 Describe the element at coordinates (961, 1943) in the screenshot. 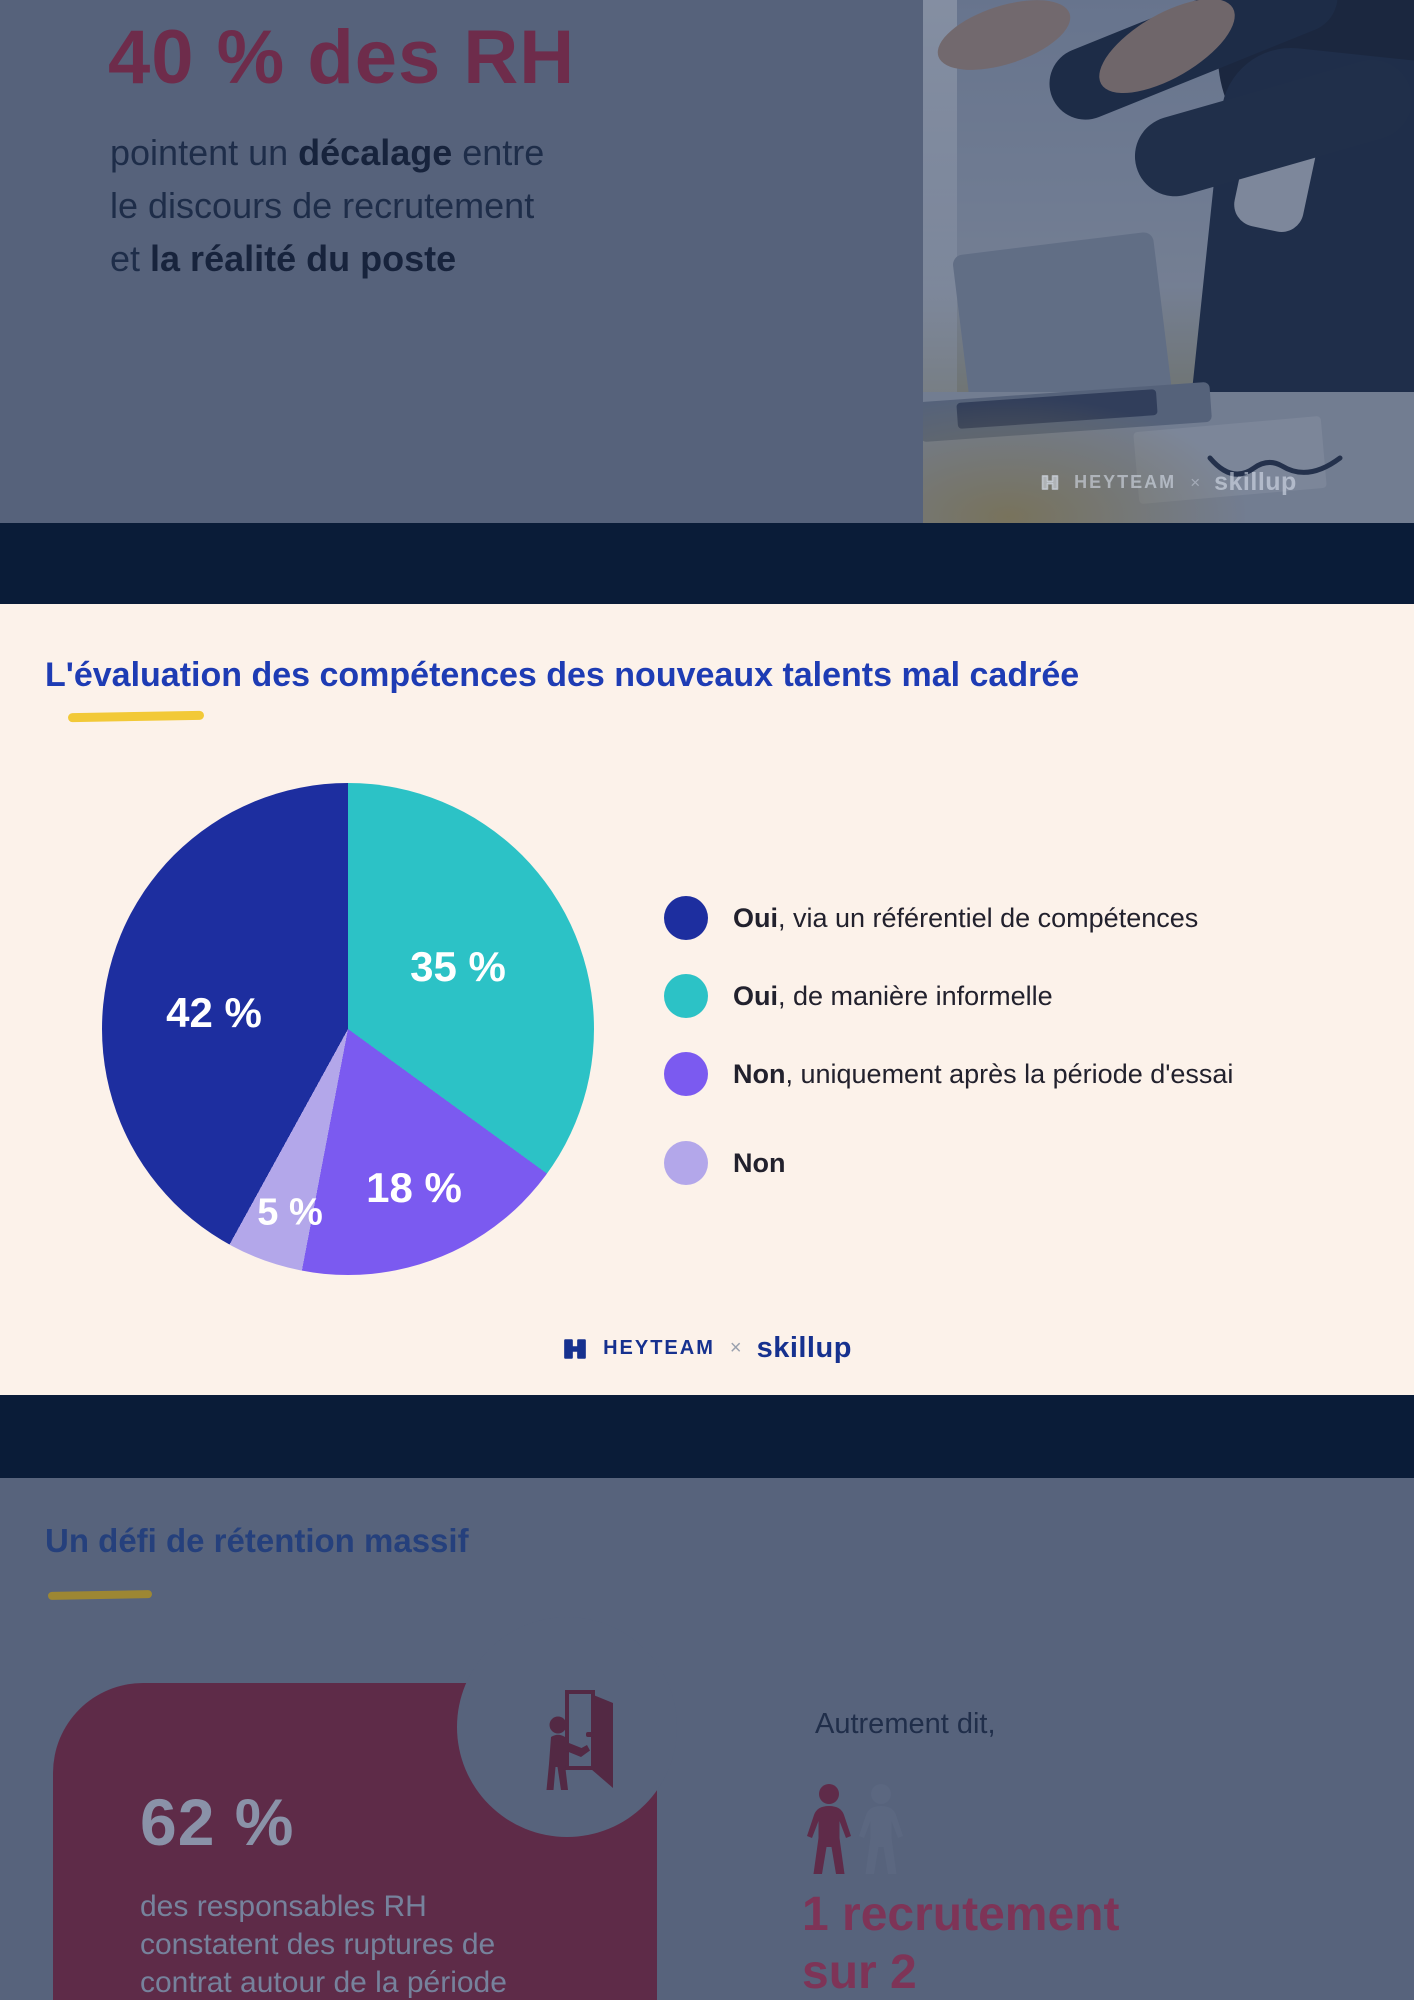

I see `aside-stat: 1 recrutement sur 2` at that location.